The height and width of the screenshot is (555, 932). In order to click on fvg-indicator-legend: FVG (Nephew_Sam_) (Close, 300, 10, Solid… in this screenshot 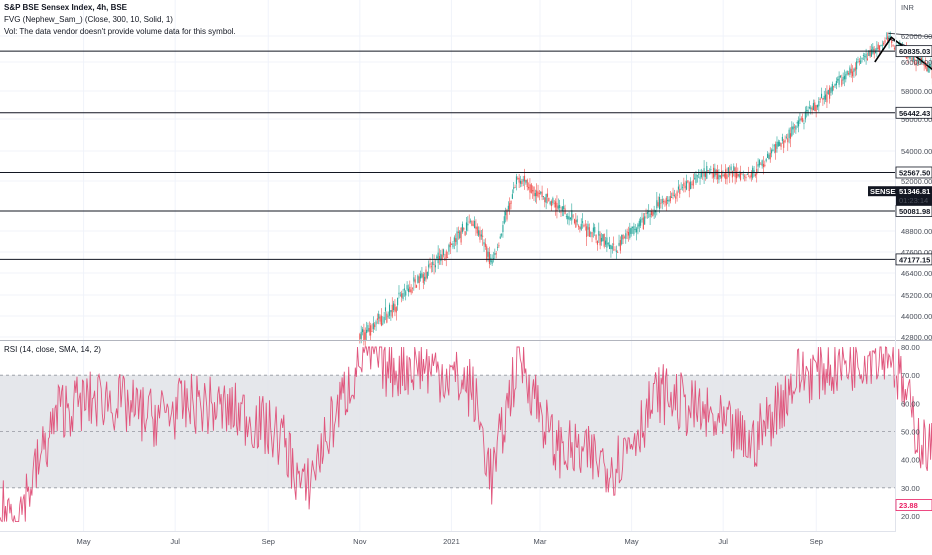, I will do `click(88, 19)`.